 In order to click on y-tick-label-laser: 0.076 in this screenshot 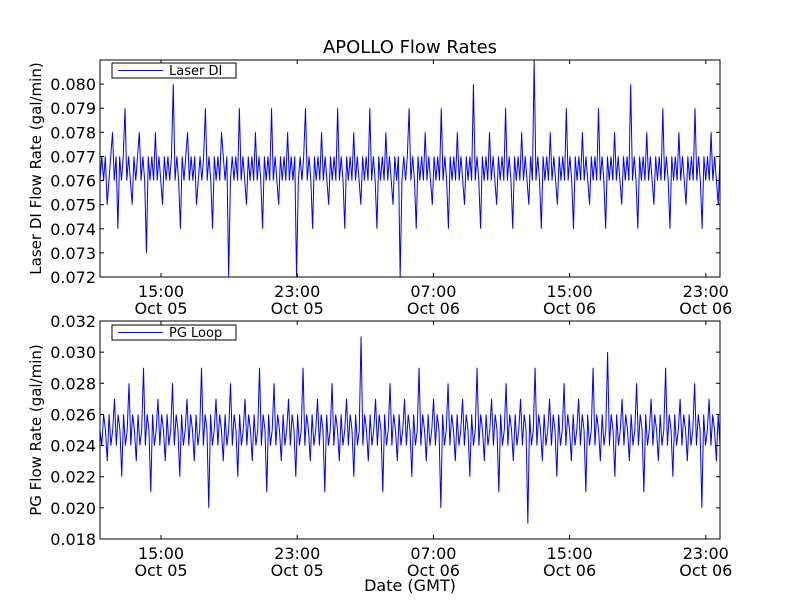, I will do `click(73, 181)`.